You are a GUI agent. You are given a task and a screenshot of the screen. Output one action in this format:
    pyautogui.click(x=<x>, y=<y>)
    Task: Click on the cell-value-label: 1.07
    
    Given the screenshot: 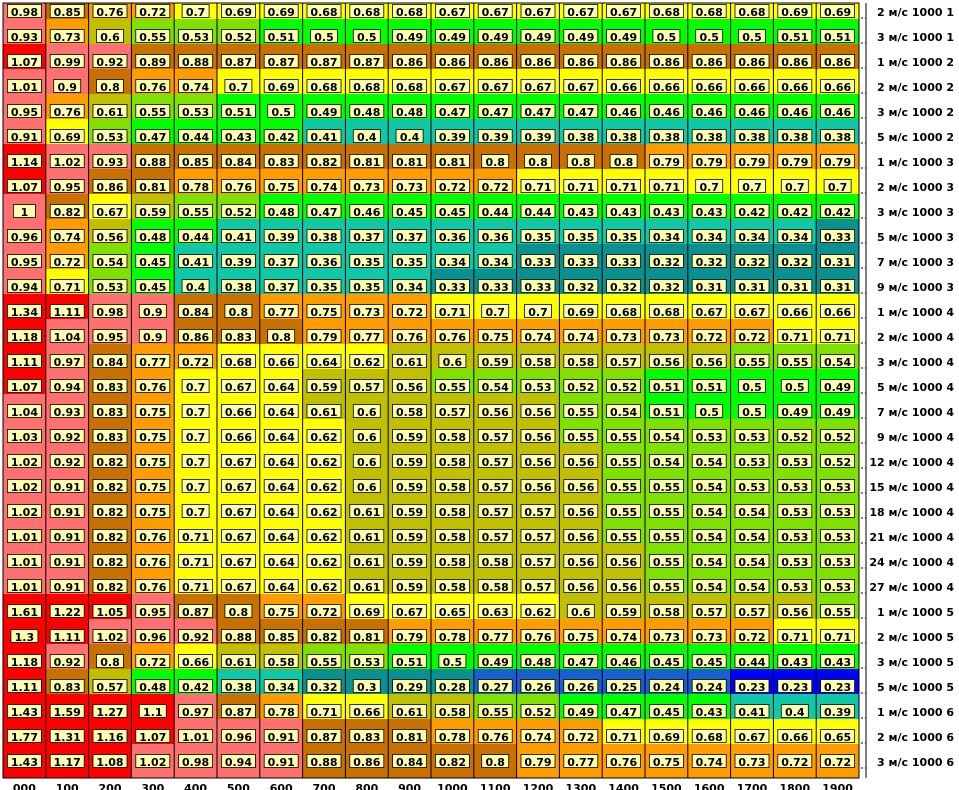 What is the action you would take?
    pyautogui.click(x=24, y=62)
    